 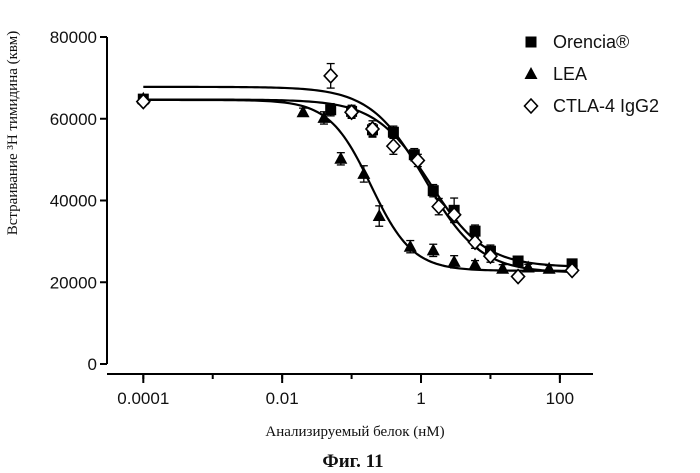 I want to click on legend-marker-square, so click(x=531, y=42).